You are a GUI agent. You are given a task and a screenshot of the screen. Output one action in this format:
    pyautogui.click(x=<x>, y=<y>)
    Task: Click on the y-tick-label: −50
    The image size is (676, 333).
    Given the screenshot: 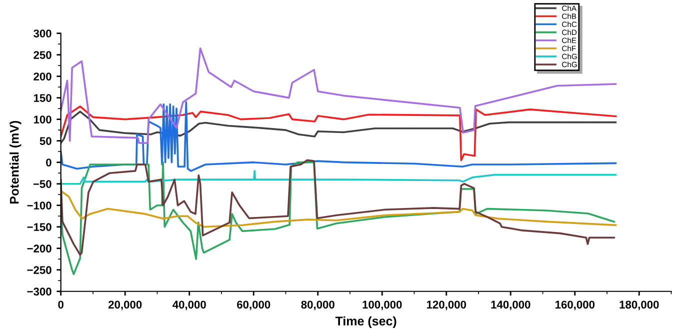 What is the action you would take?
    pyautogui.click(x=42, y=184)
    